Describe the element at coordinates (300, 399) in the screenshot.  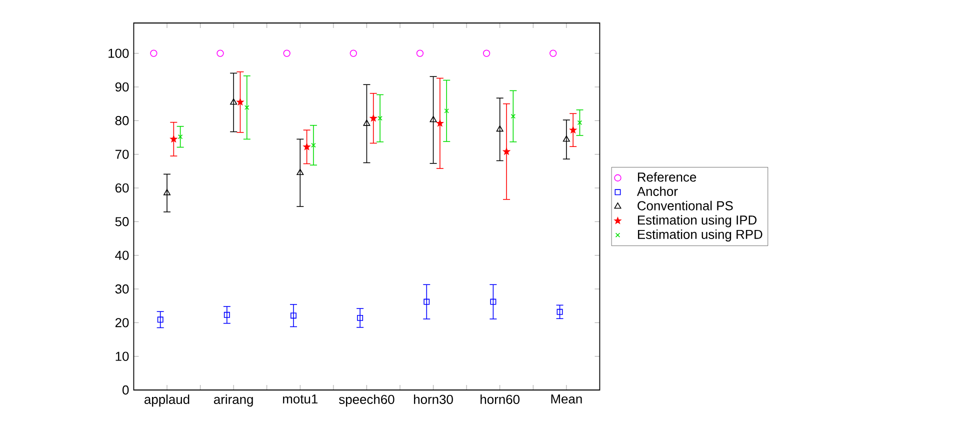
I see `x-tick-label: motu1` at that location.